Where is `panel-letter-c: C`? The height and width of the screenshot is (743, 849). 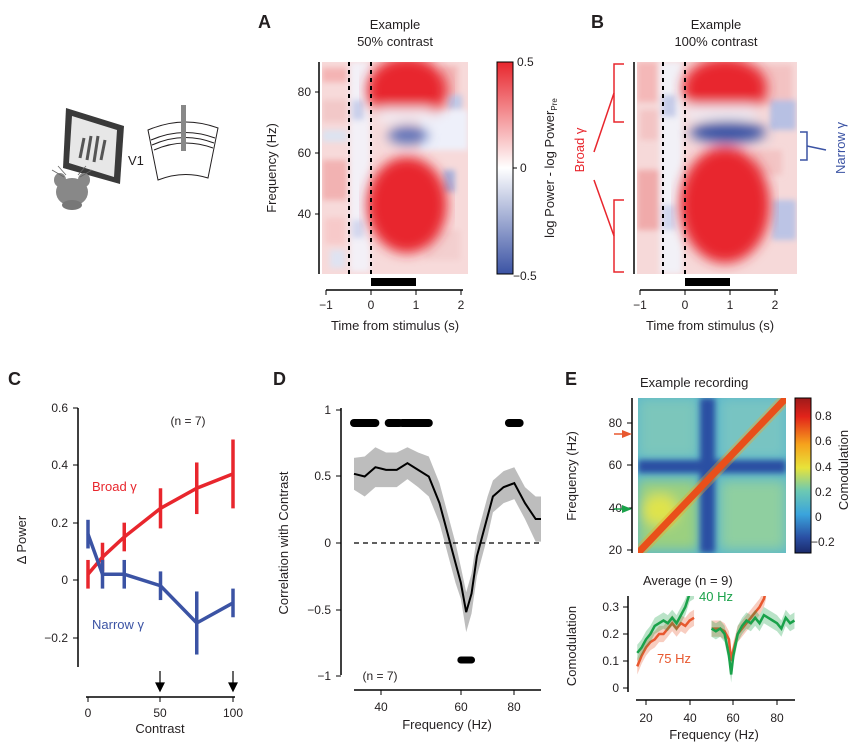 panel-letter-c: C is located at coordinates (14, 379).